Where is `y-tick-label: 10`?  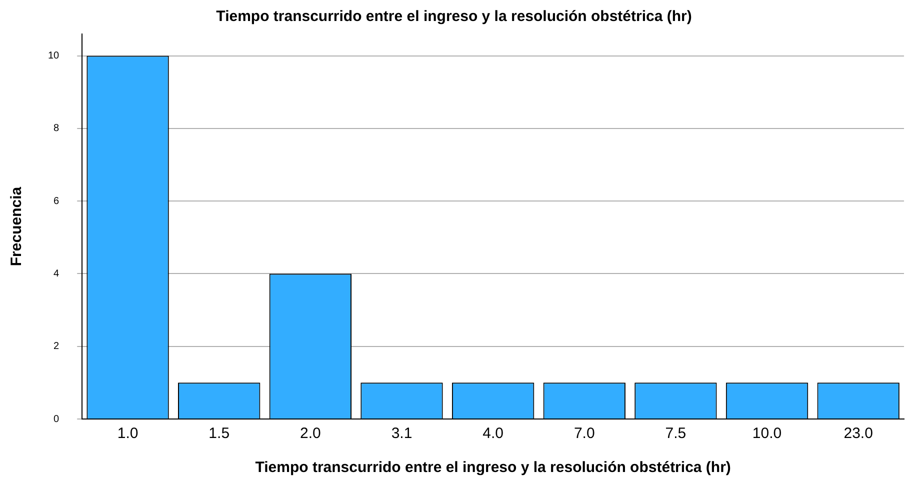
y-tick-label: 10 is located at coordinates (54, 56).